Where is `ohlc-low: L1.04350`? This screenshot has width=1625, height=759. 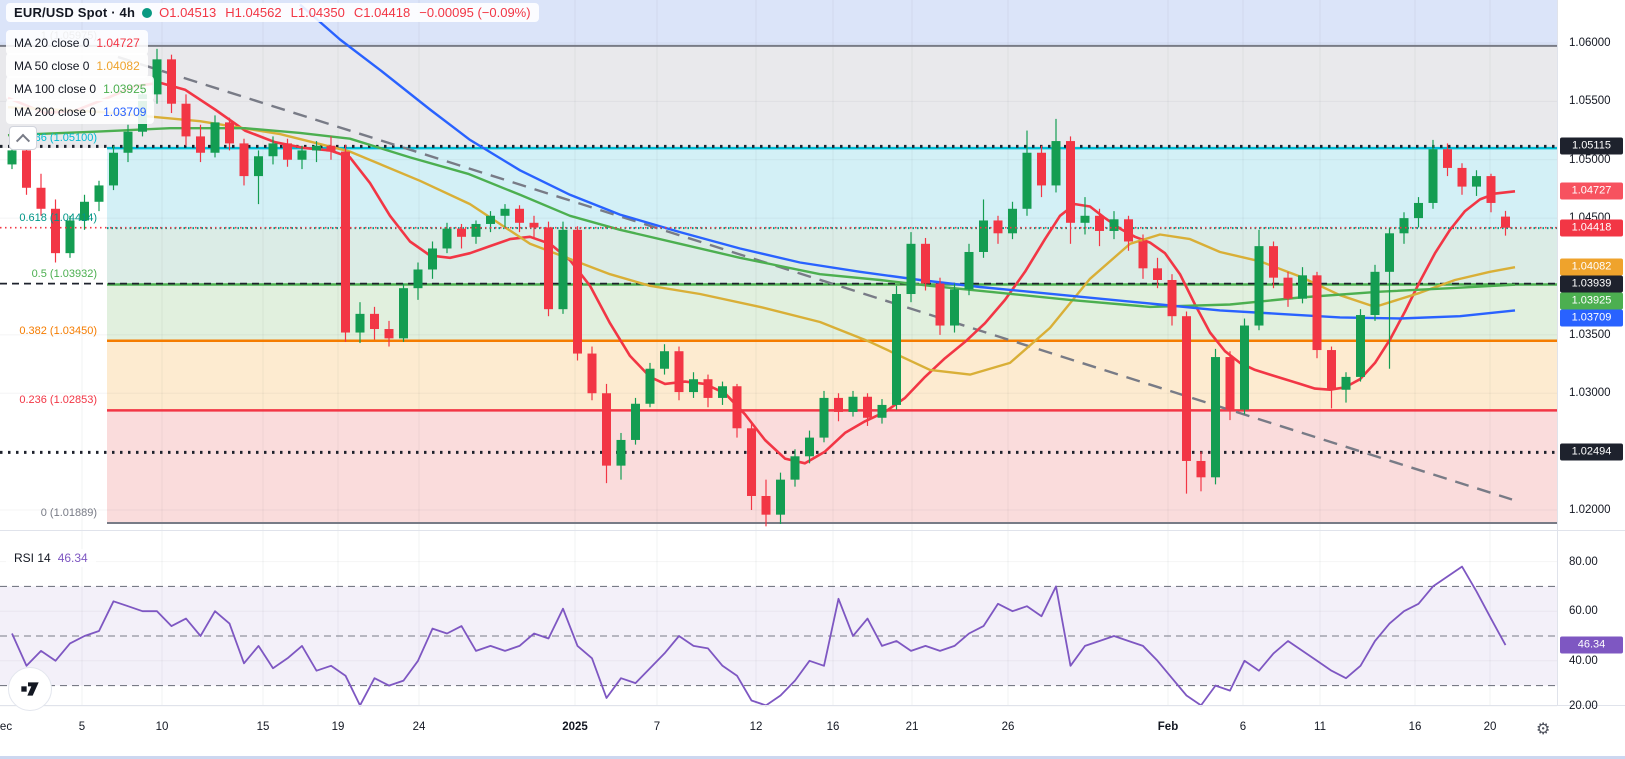 ohlc-low: L1.04350 is located at coordinates (317, 12).